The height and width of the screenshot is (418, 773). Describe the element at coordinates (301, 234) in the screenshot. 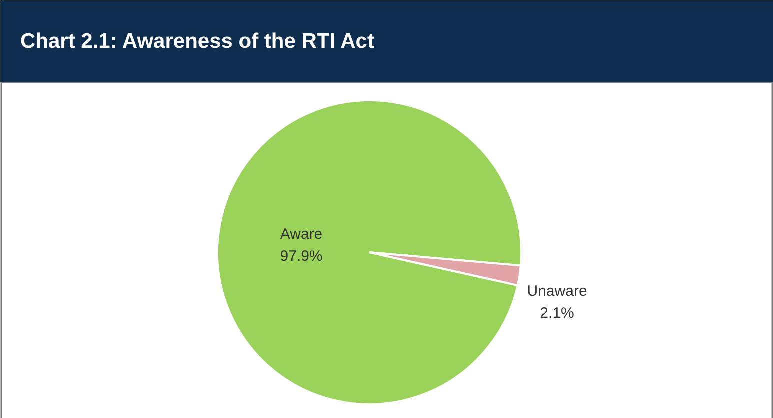

I see `slice-label: Aware` at that location.